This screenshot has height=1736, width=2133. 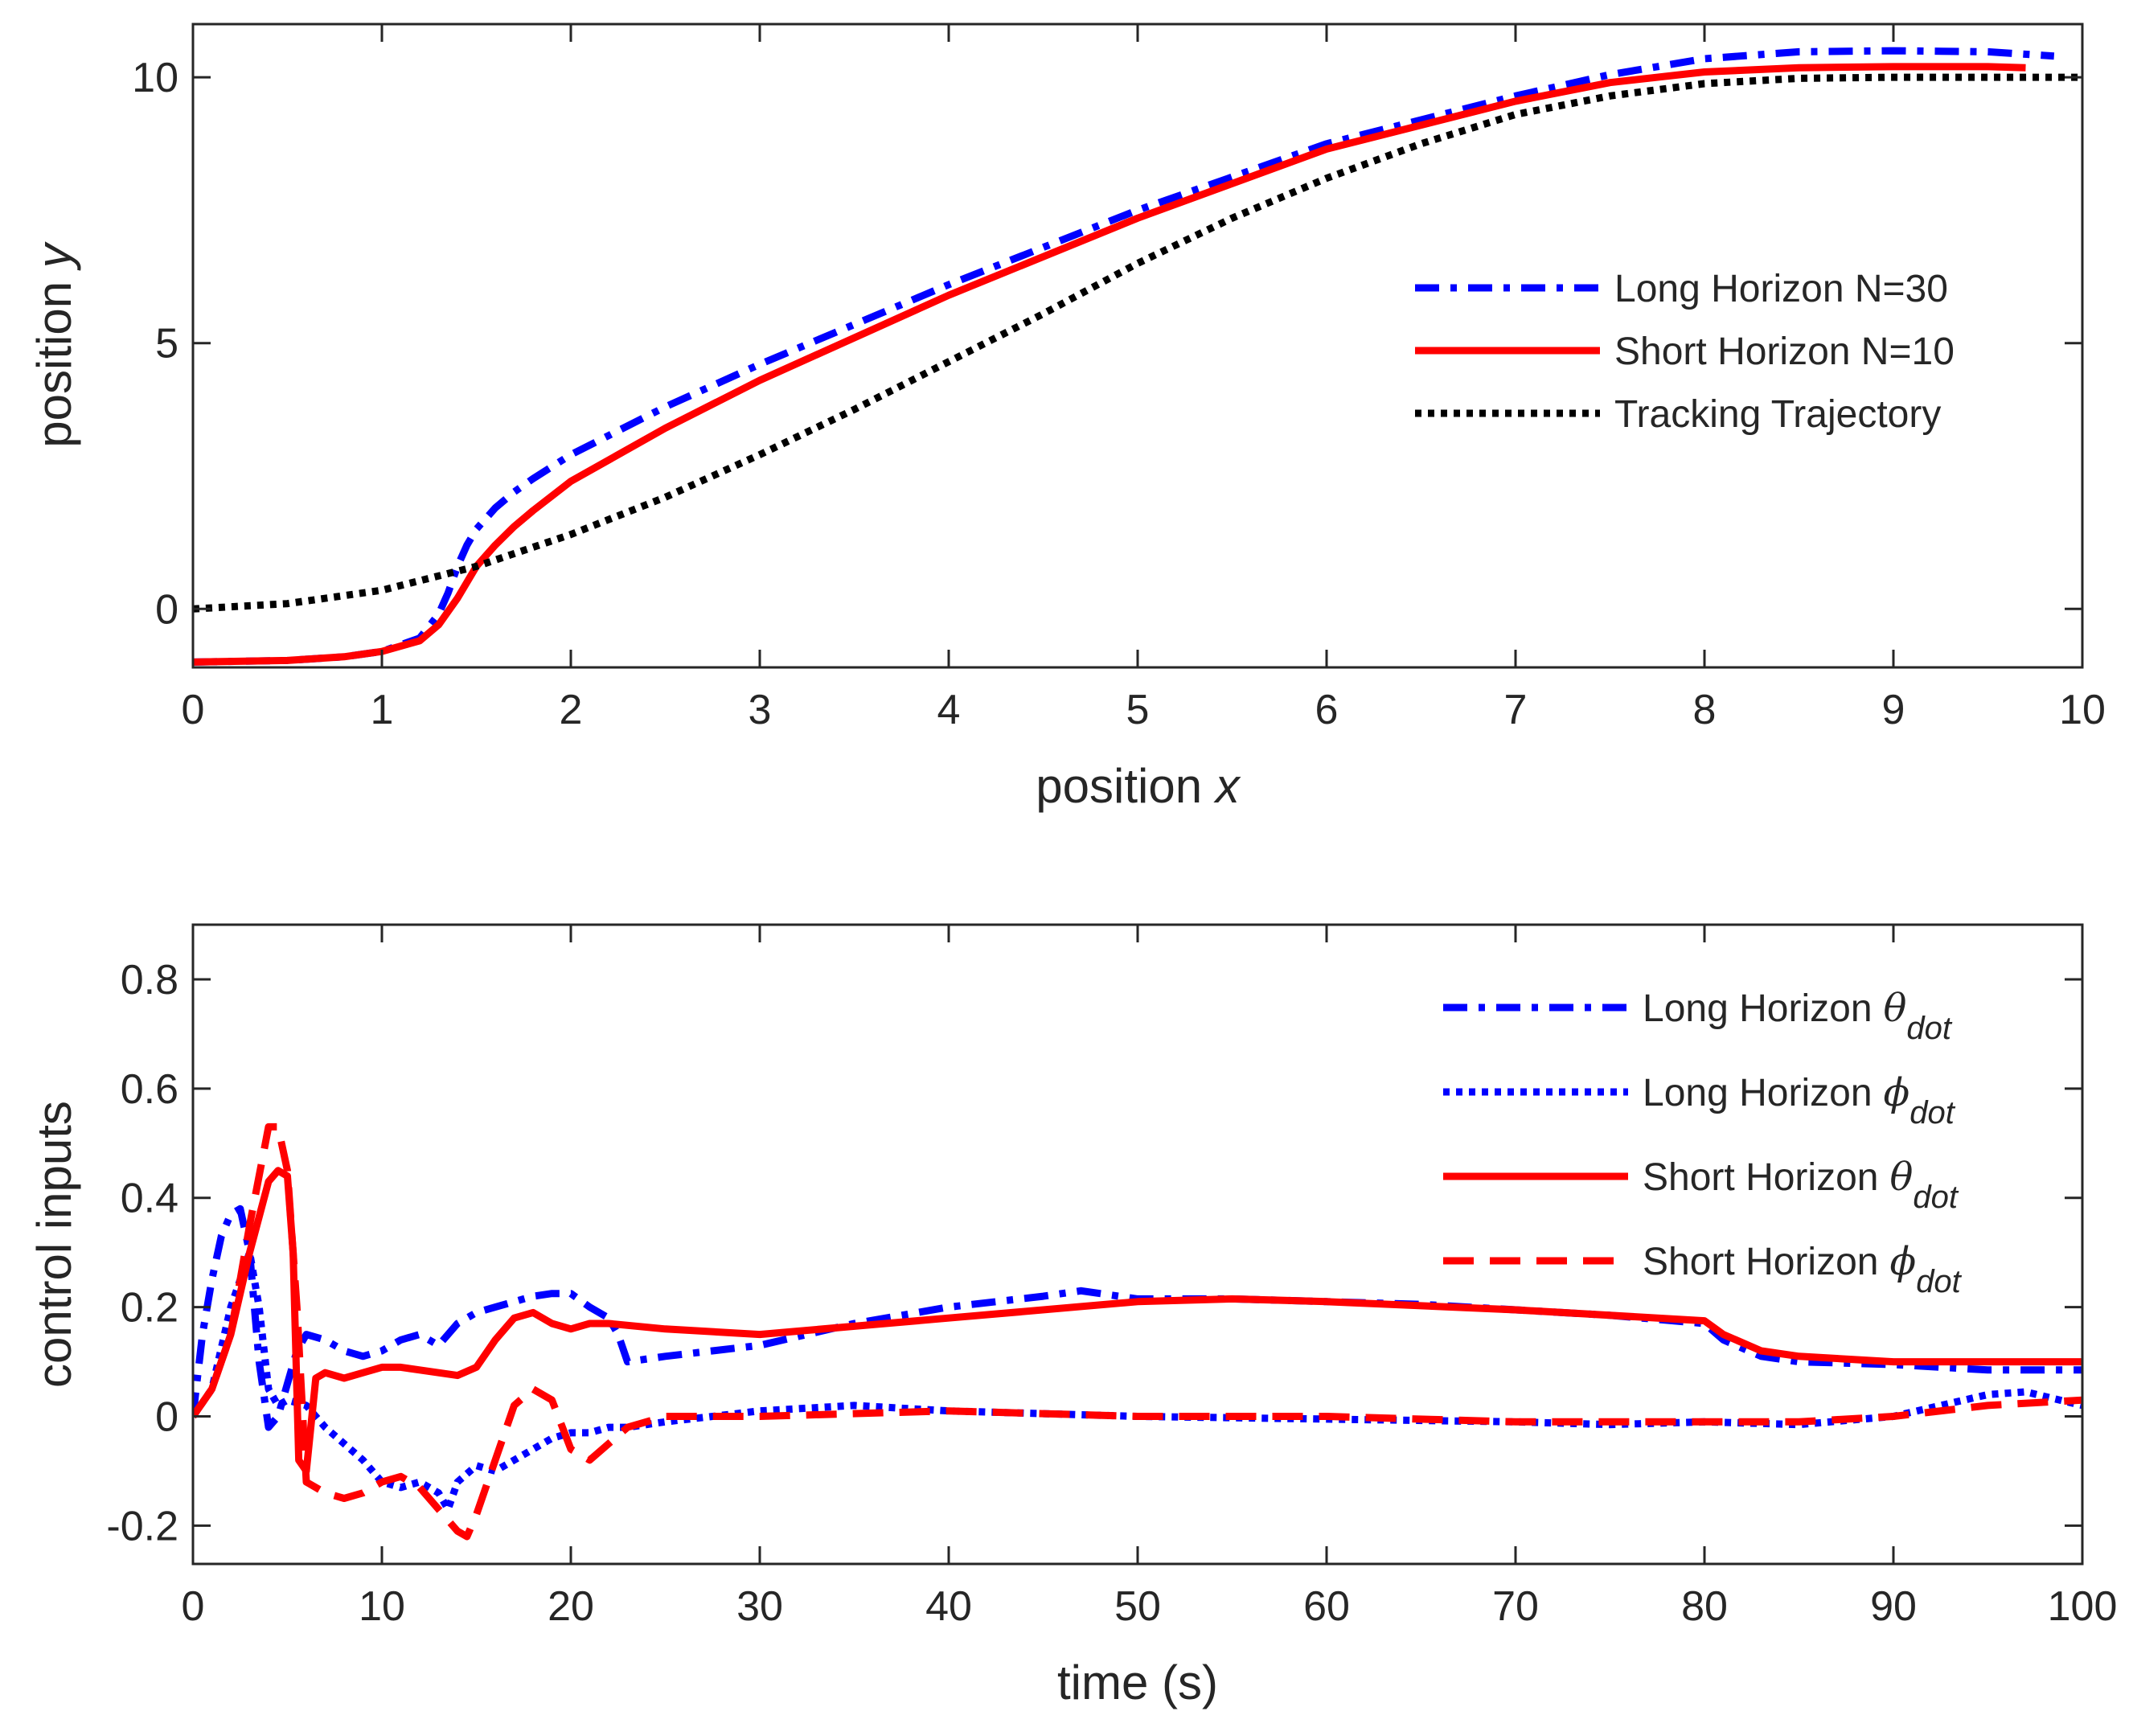 What do you see at coordinates (571, 1606) in the screenshot?
I see `x-tick-label: 20` at bounding box center [571, 1606].